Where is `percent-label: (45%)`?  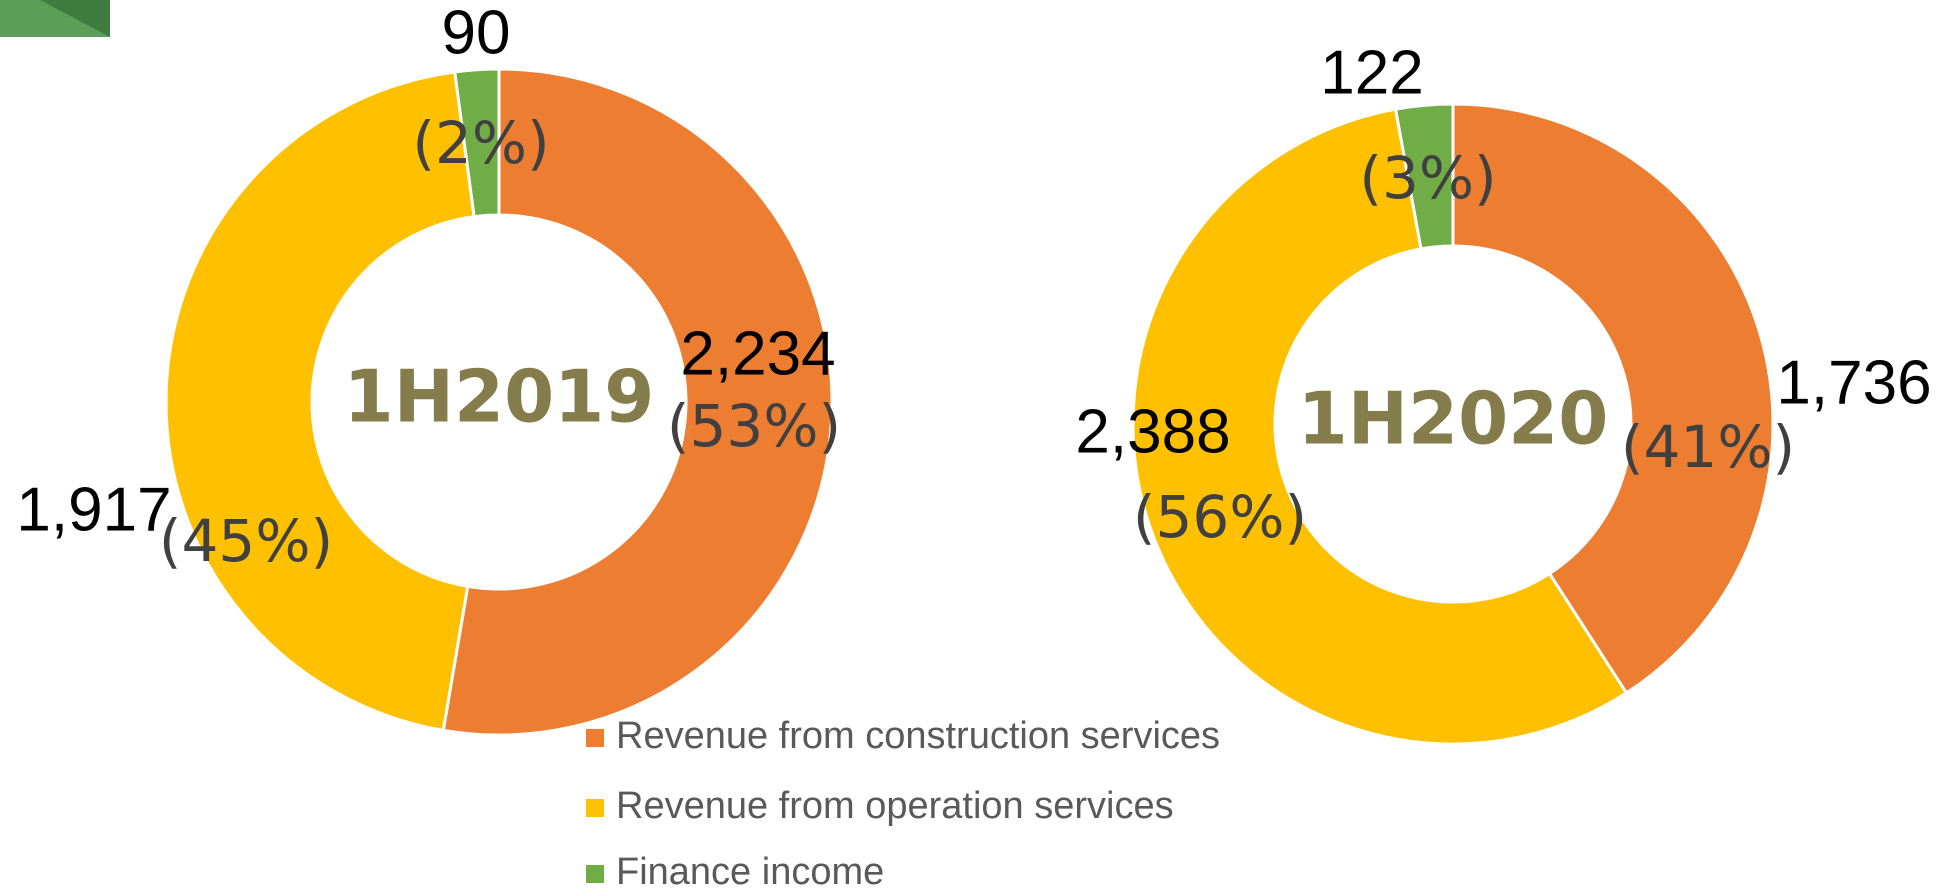
percent-label: (45%) is located at coordinates (246, 541).